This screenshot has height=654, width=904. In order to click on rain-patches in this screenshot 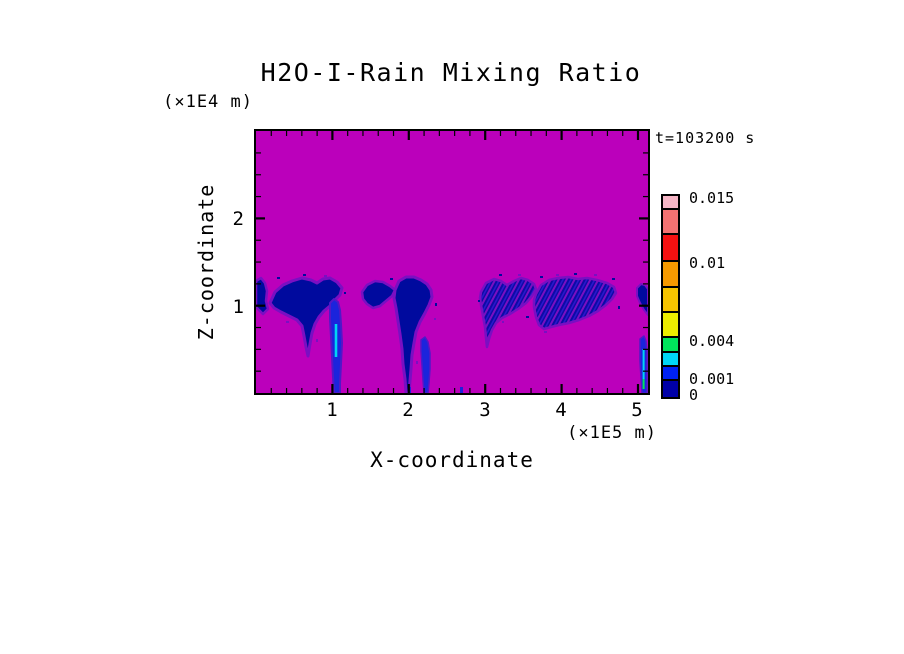, I will do `click(452, 333)`.